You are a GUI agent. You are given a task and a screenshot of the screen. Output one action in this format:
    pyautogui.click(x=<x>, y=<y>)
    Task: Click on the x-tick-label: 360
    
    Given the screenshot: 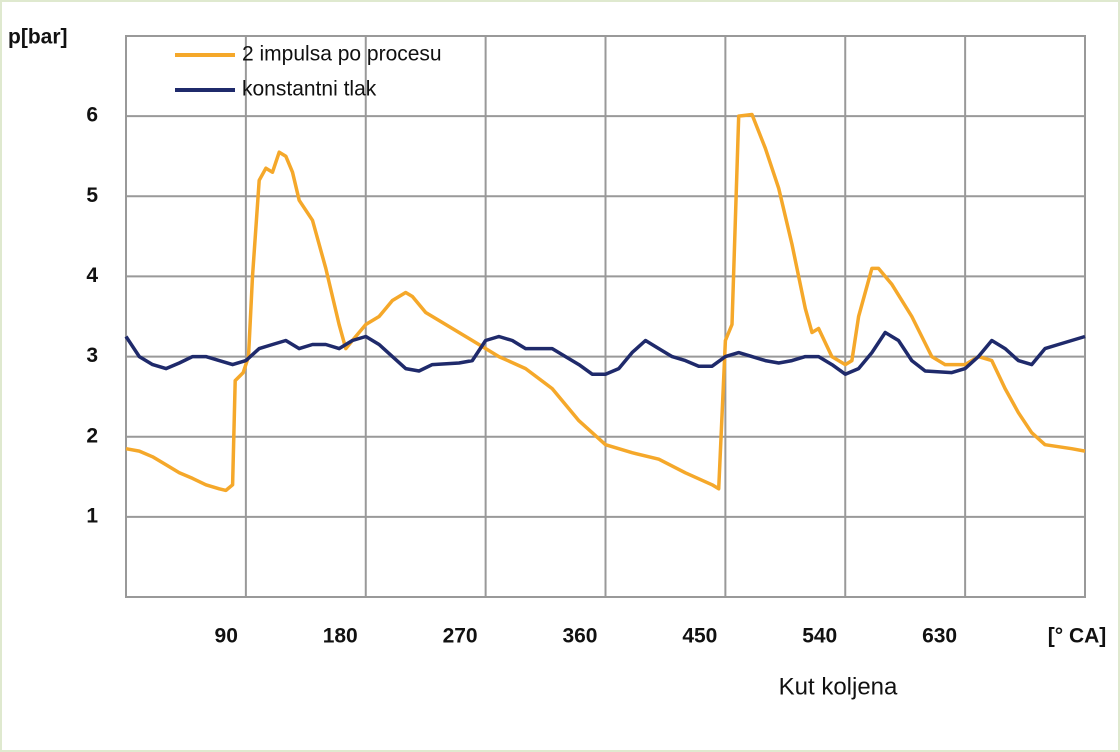 What is the action you would take?
    pyautogui.click(x=579, y=636)
    